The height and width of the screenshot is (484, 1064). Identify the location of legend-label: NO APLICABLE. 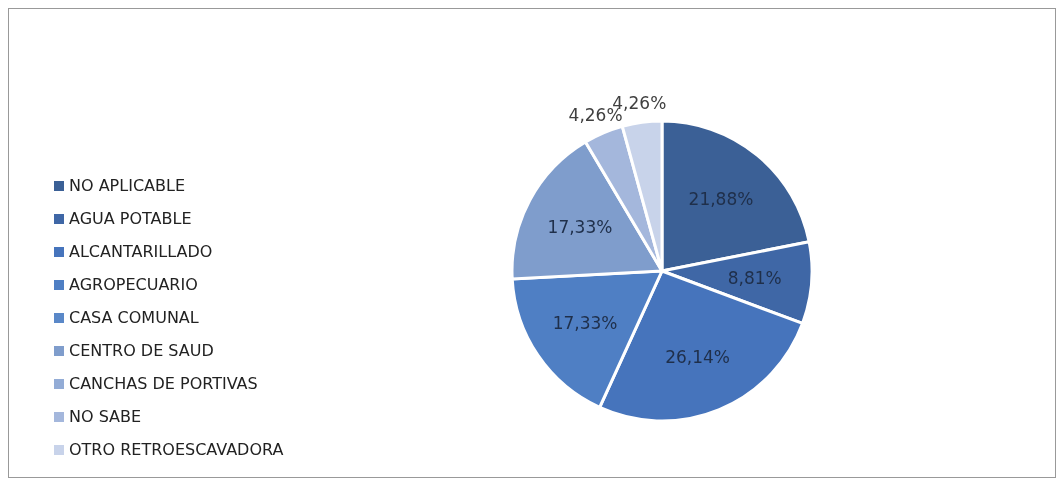
(127, 185).